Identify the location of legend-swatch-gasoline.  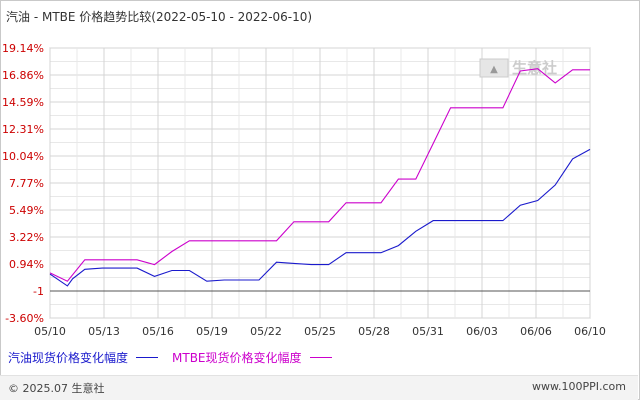
(147, 357).